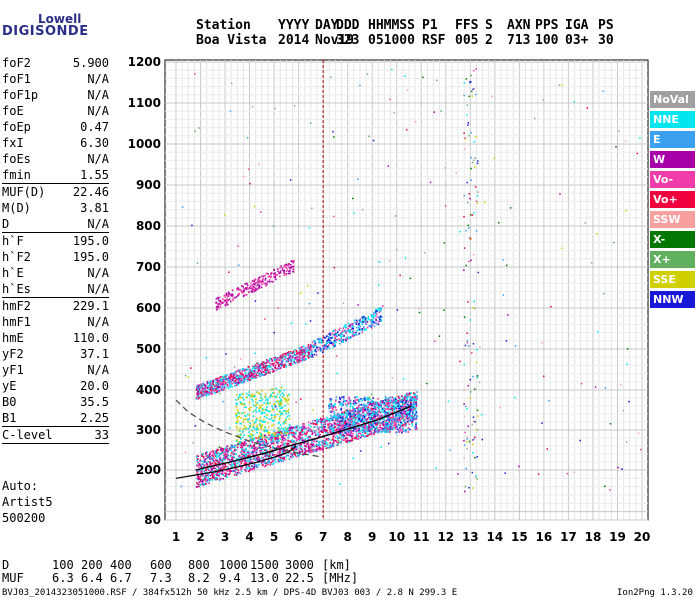 Image resolution: width=700 pixels, height=600 pixels. What do you see at coordinates (55, 224) in the screenshot?
I see `param-row: D N/A` at bounding box center [55, 224].